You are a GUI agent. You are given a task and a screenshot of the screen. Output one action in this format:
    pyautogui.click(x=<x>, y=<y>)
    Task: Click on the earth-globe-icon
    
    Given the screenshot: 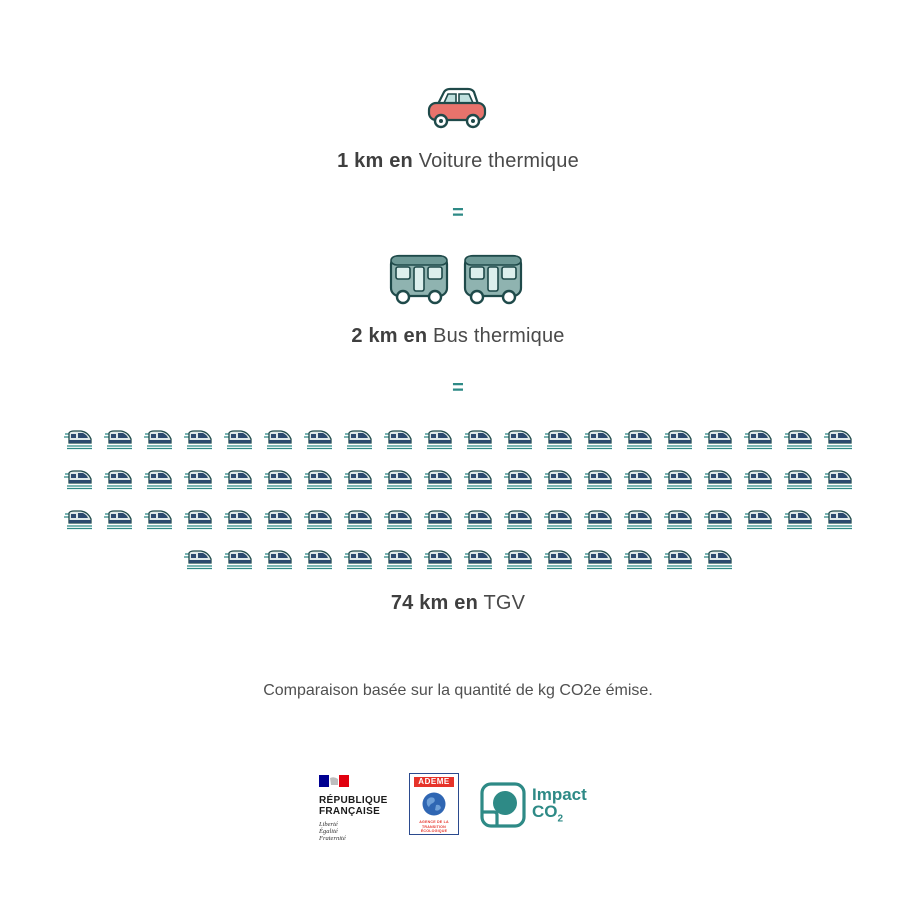 What is the action you would take?
    pyautogui.click(x=434, y=804)
    